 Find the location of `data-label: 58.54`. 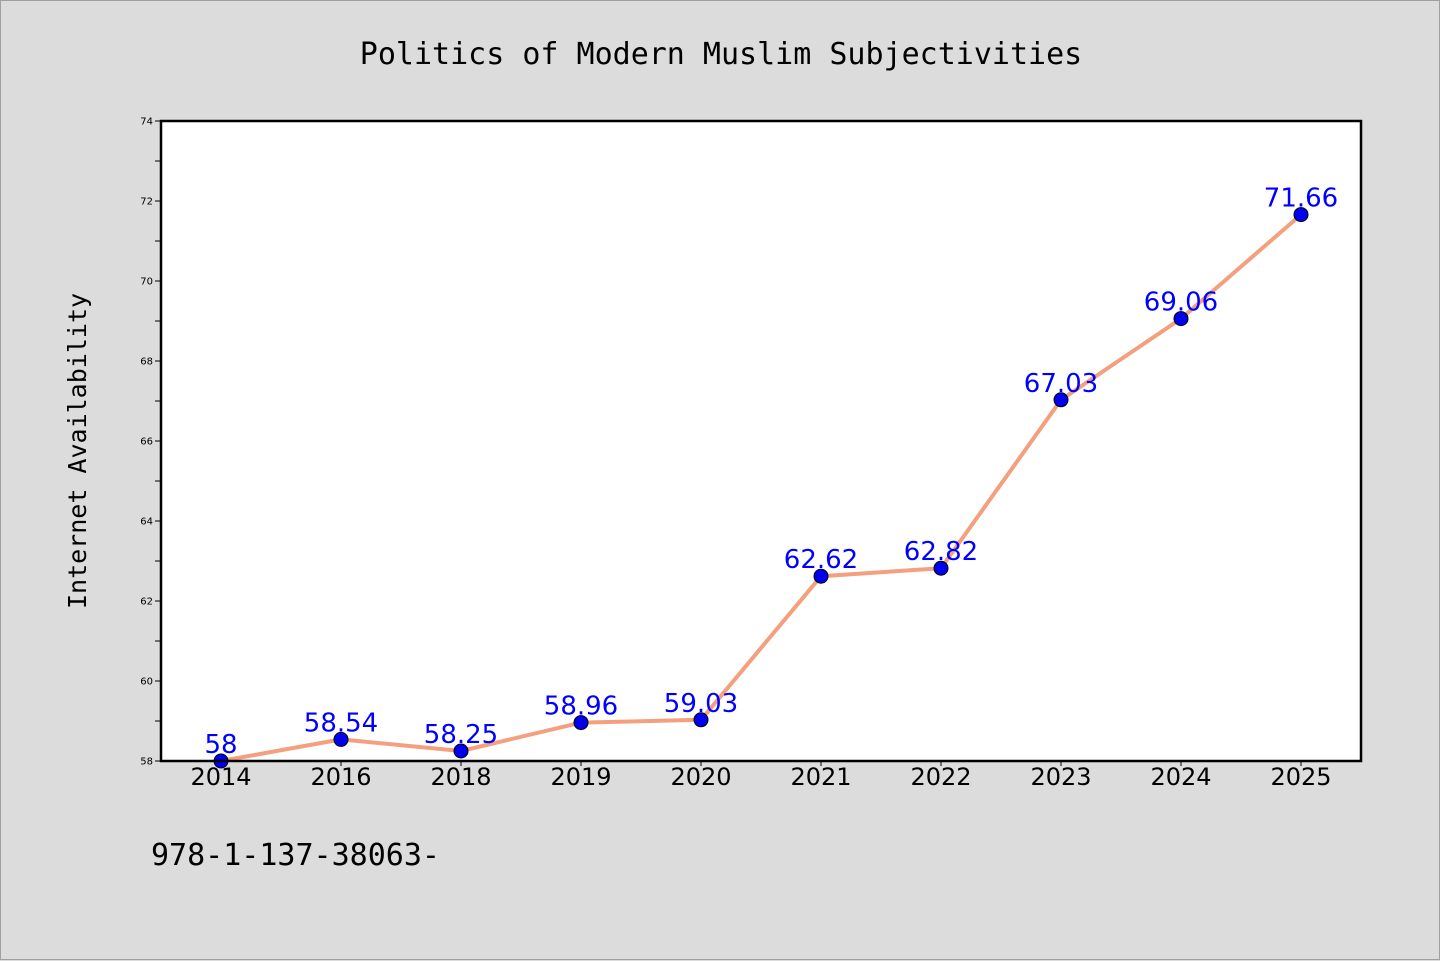

data-label: 58.54 is located at coordinates (341, 723).